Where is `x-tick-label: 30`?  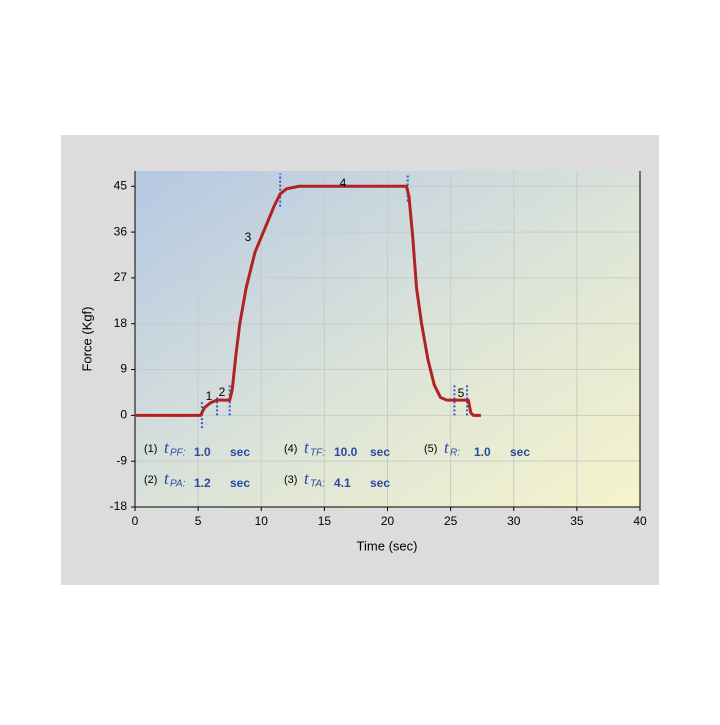 x-tick-label: 30 is located at coordinates (514, 521).